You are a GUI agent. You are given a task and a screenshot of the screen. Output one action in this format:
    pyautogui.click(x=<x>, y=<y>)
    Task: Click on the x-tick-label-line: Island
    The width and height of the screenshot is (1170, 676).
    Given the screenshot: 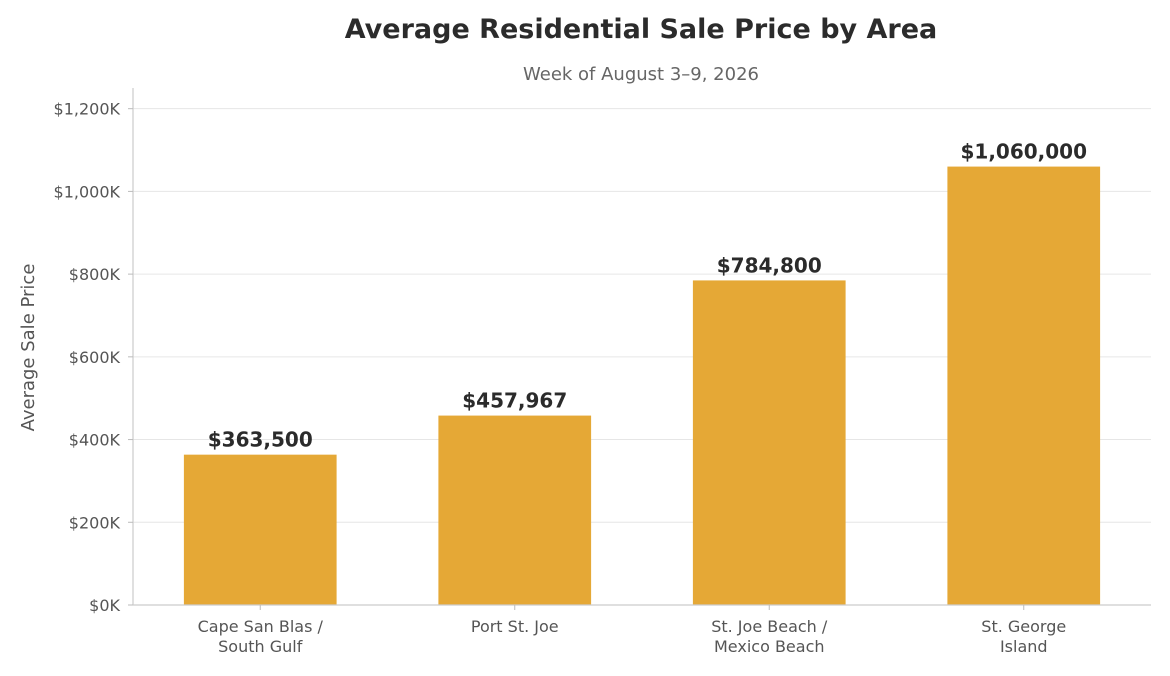 What is the action you would take?
    pyautogui.click(x=1024, y=646)
    